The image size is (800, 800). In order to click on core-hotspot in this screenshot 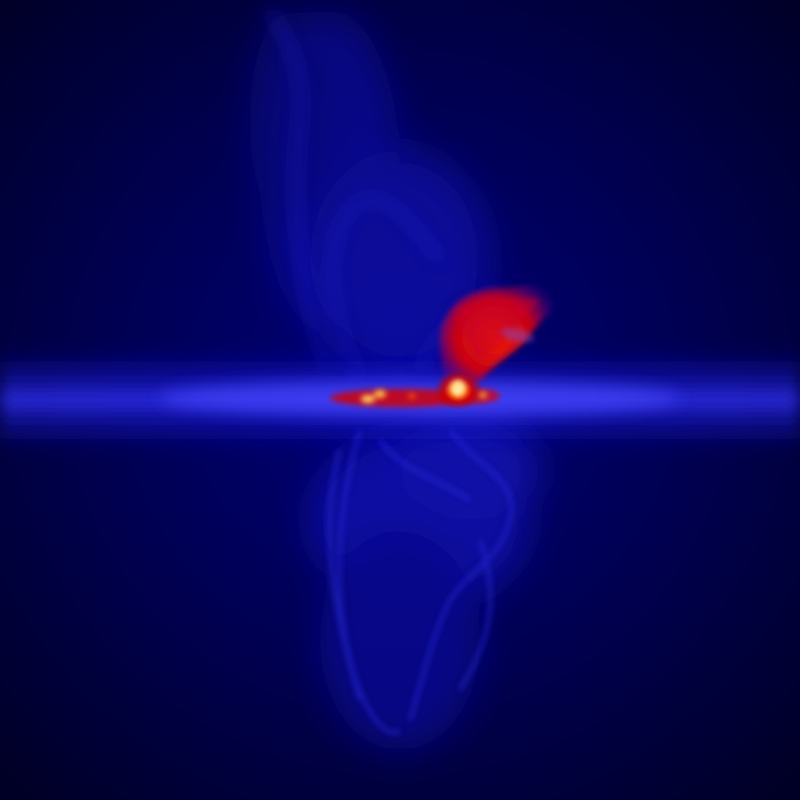, I will do `click(458, 388)`.